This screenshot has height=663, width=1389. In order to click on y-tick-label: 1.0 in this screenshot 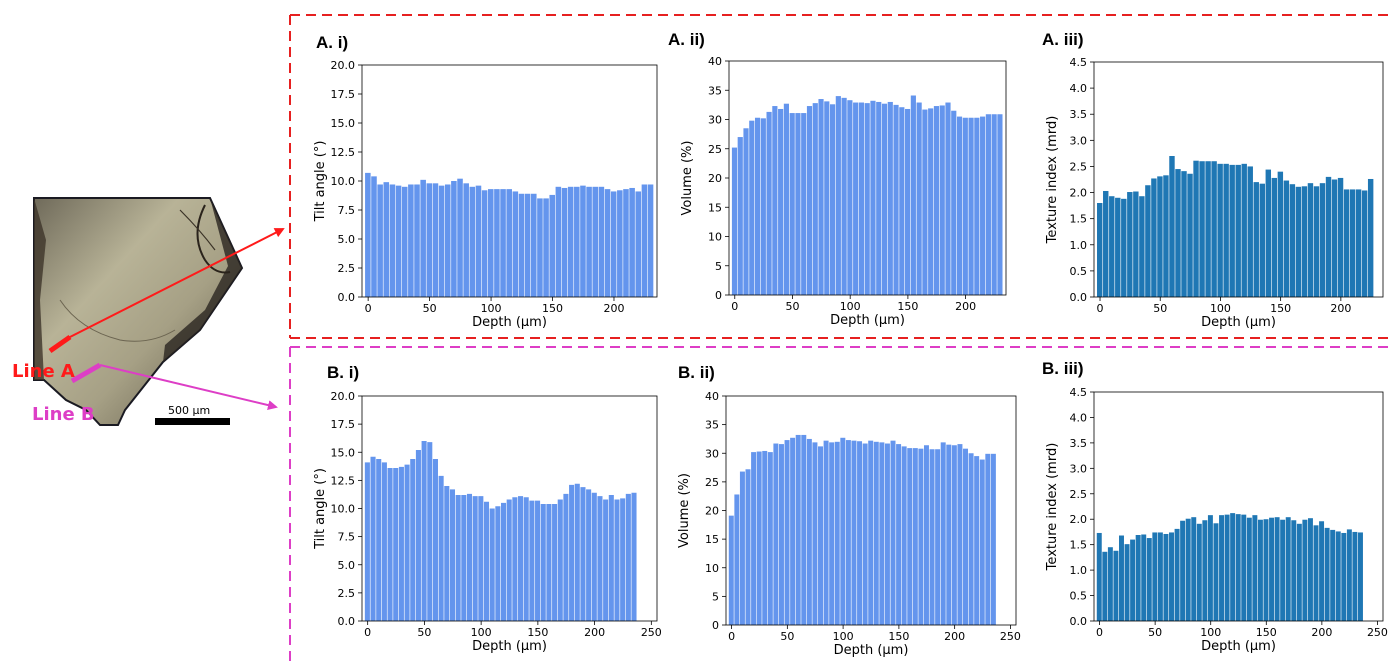, I will do `click(1079, 245)`.